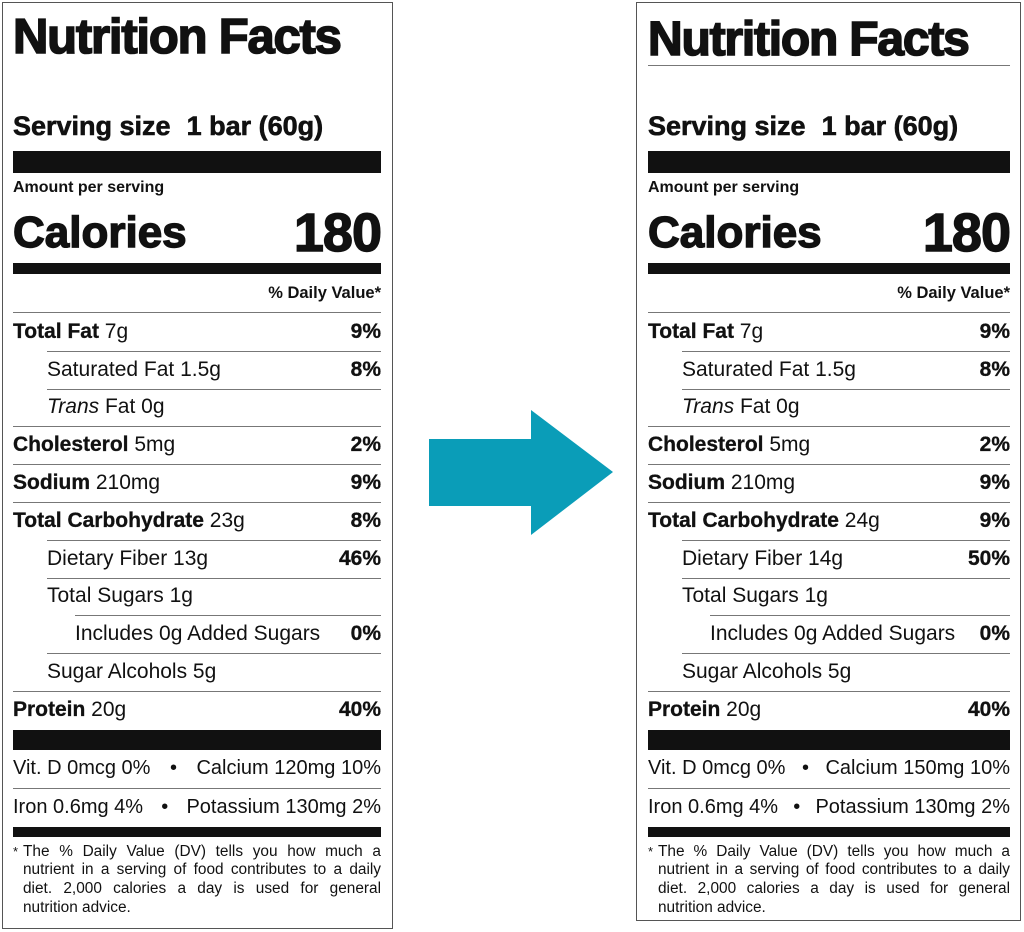  I want to click on nutrient-row: Includes 0g Added Sugars 0%, so click(197, 634).